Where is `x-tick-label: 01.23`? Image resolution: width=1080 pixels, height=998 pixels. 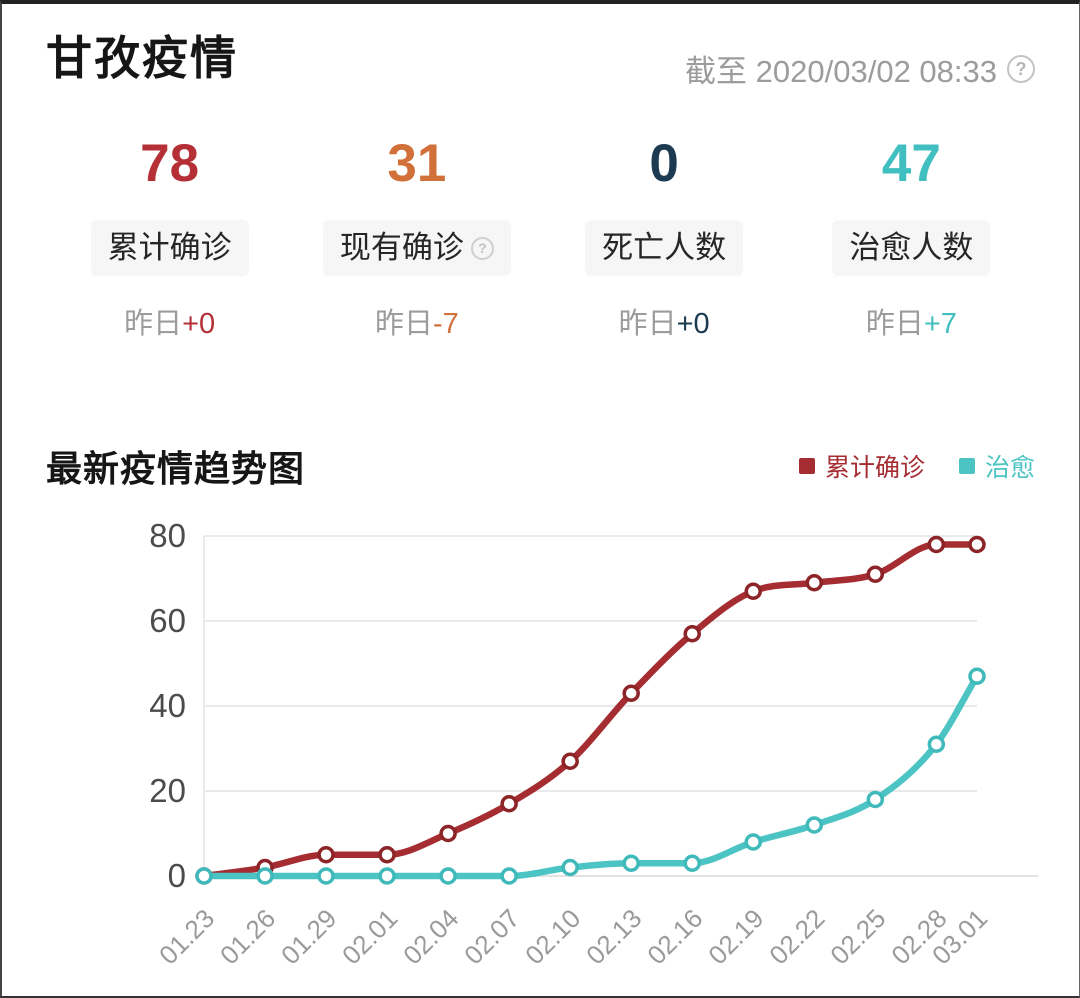 x-tick-label: 01.23 is located at coordinates (186, 936).